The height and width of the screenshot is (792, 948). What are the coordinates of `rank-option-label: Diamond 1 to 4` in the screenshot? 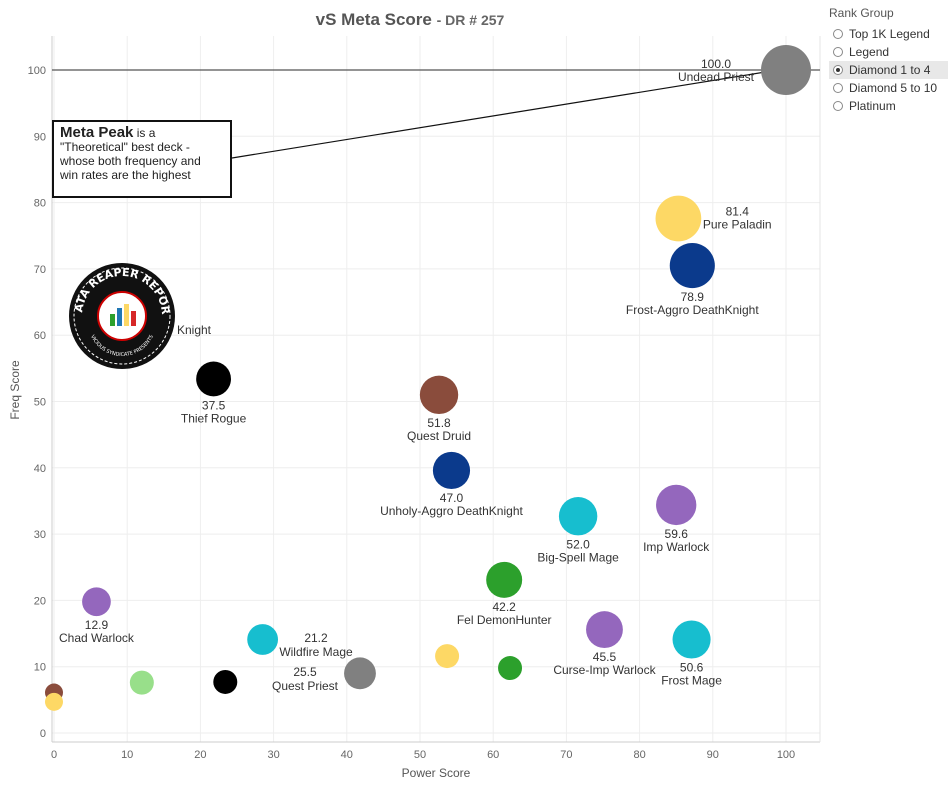 It's located at (890, 70).